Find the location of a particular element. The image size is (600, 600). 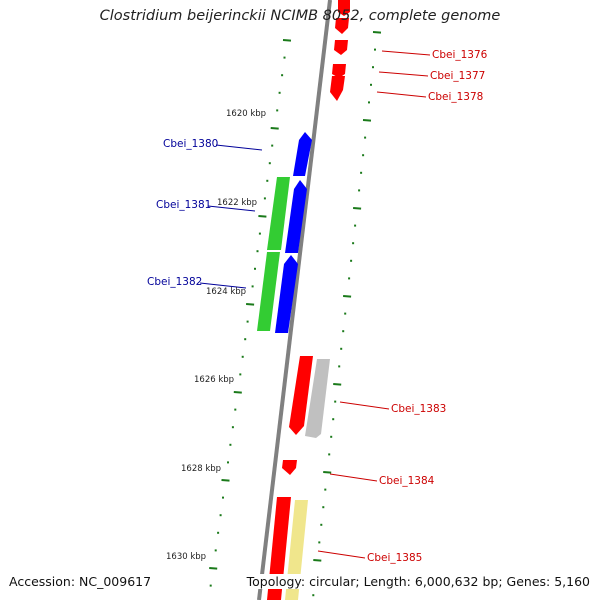

gene-label-cbei-1384: Cbei_1384 is located at coordinates (407, 481).